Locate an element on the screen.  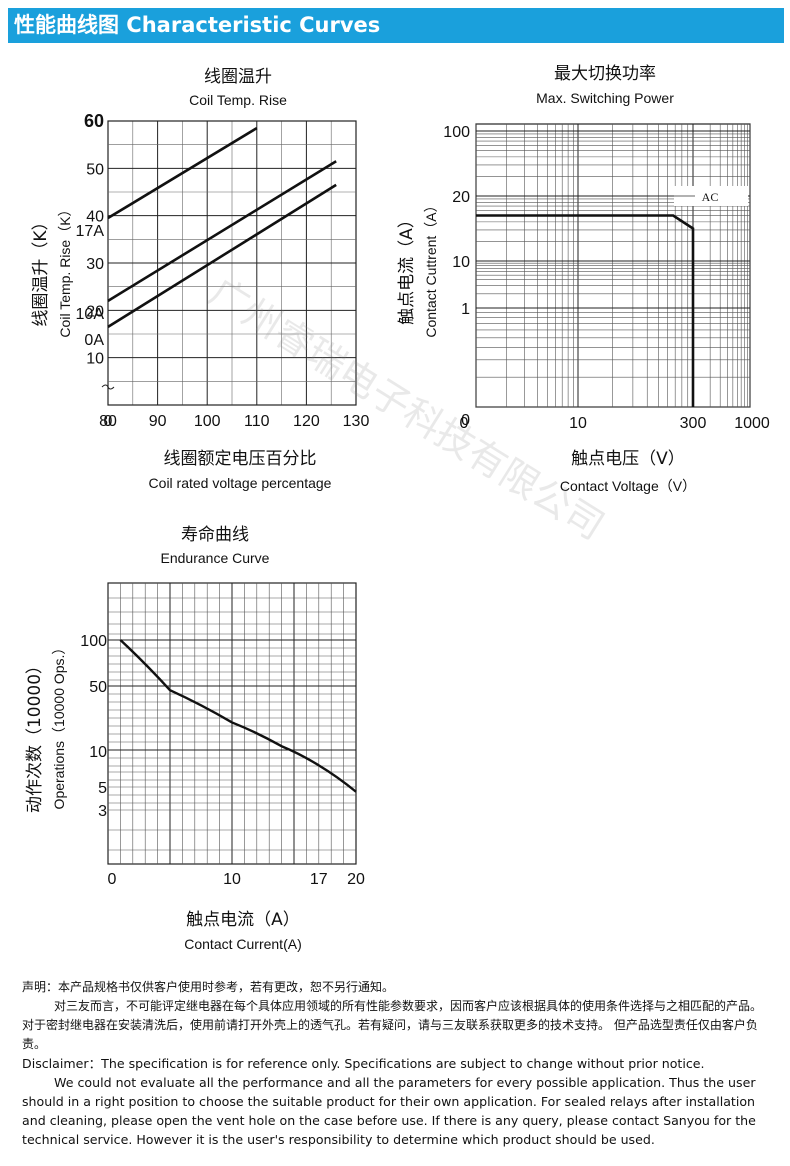
chart2-title: Max. Switching Power is located at coordinates (605, 98).